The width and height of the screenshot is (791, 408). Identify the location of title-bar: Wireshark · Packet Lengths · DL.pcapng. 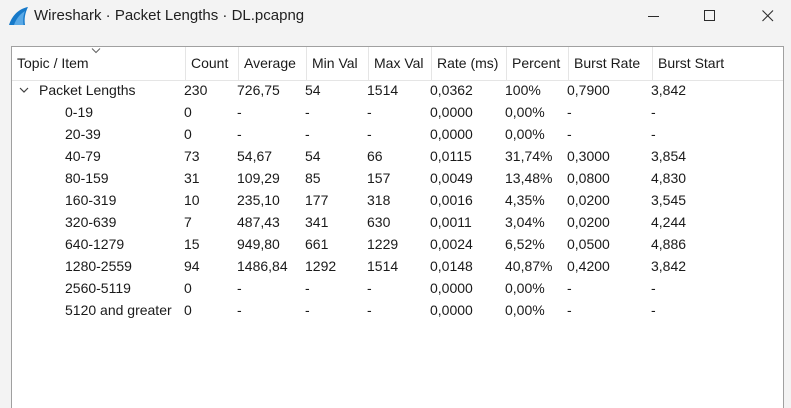
(395, 16).